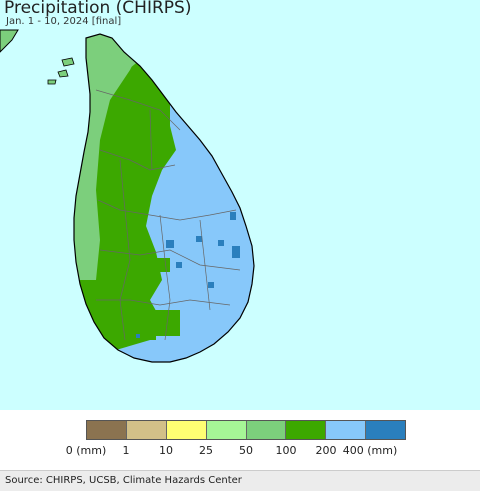 The height and width of the screenshot is (491, 480). I want to click on legend-tick-label: 1, so click(126, 450).